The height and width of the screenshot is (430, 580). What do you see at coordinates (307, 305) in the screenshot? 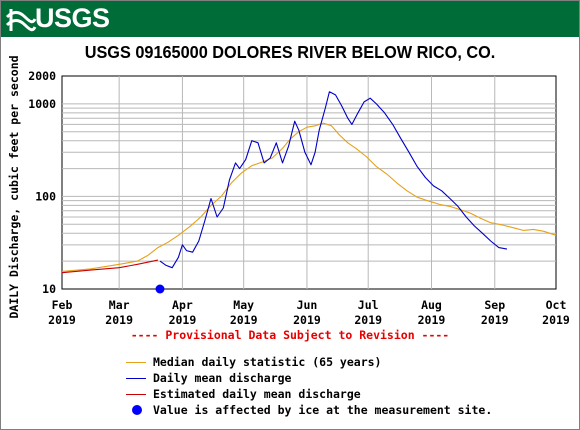
I see `x-tick-label: Jun` at bounding box center [307, 305].